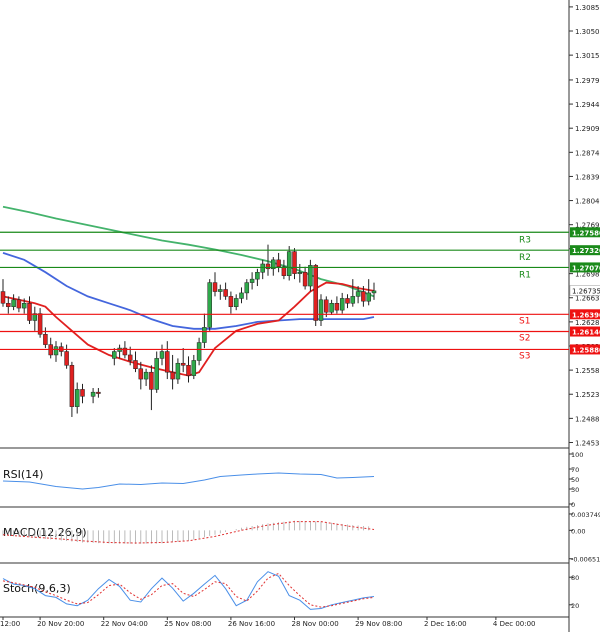 This screenshot has height=632, width=600. What do you see at coordinates (587, 323) in the screenshot?
I see `price-tick-label: 1.26280` at bounding box center [587, 323].